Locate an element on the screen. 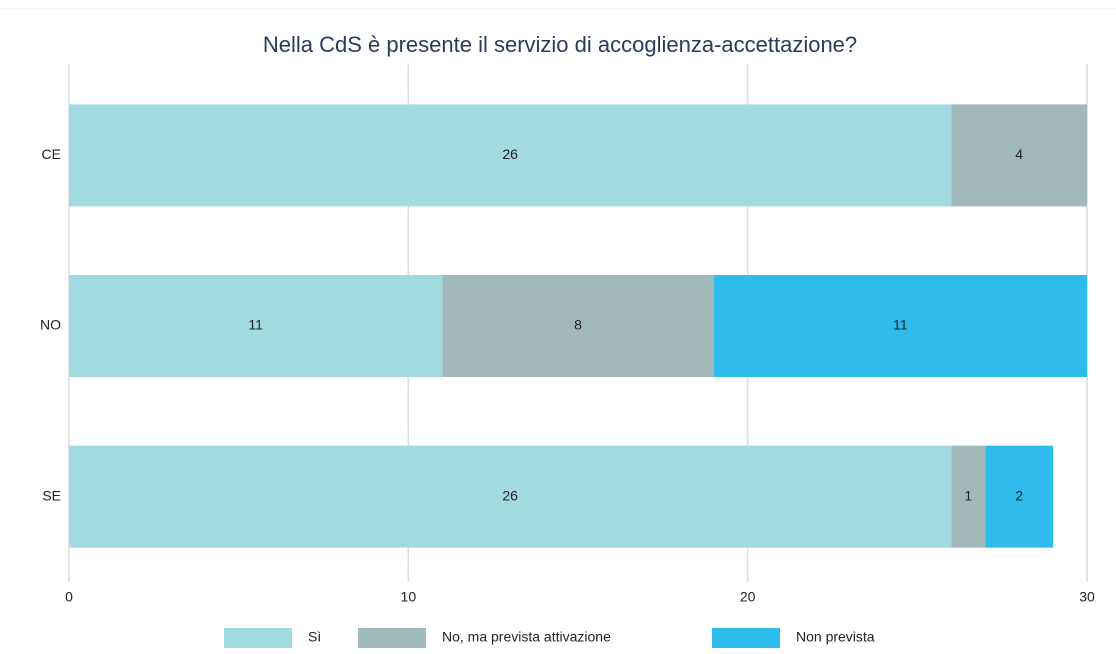 This screenshot has height=654, width=1116. legend-label: Sì is located at coordinates (314, 637).